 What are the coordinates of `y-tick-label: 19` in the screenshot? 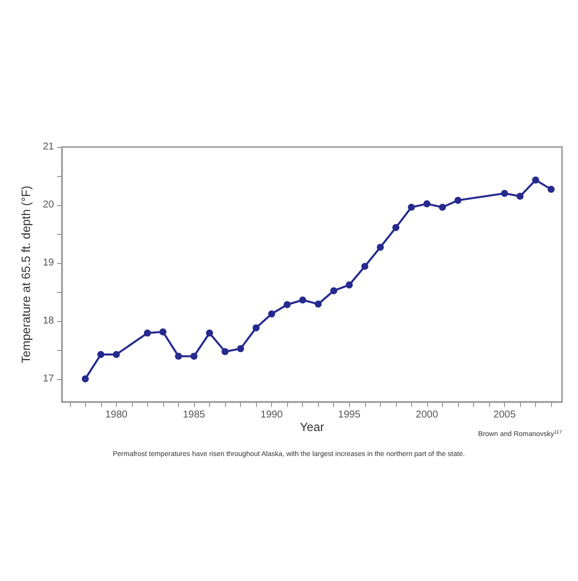 It's located at (48, 262).